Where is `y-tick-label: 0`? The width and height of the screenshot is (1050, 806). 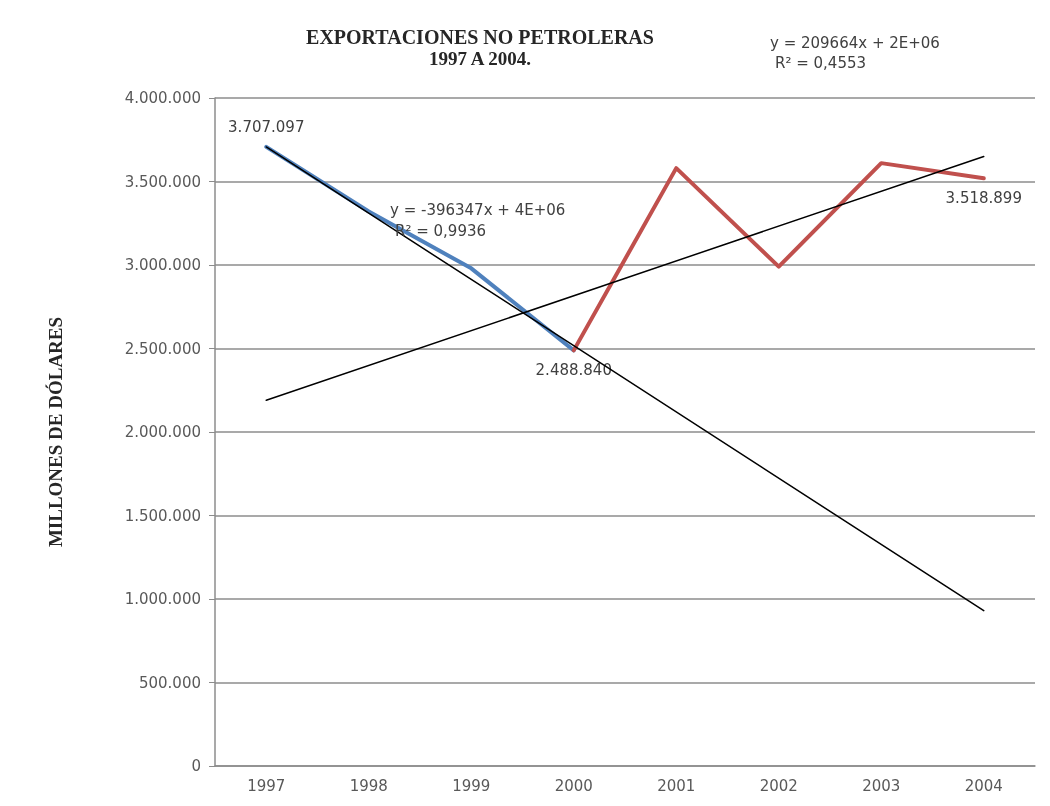 y-tick-label: 0 is located at coordinates (196, 766).